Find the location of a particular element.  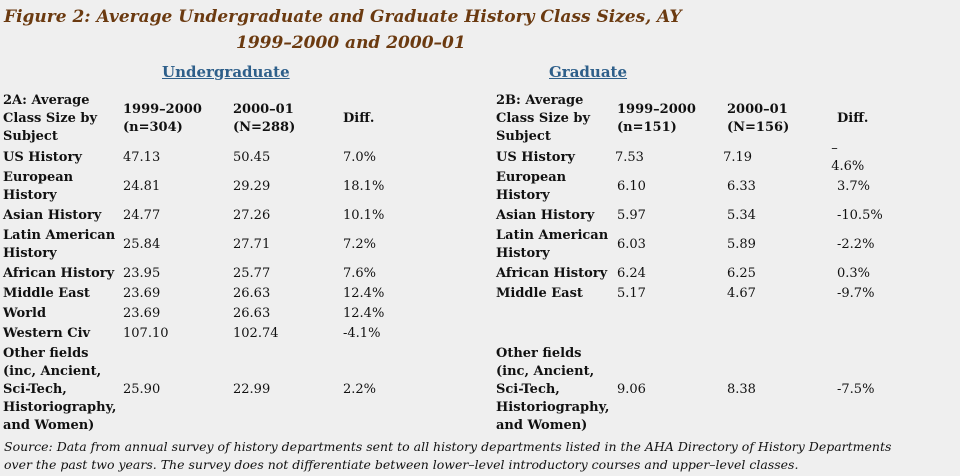

value-diff: 18.1% is located at coordinates (364, 186).